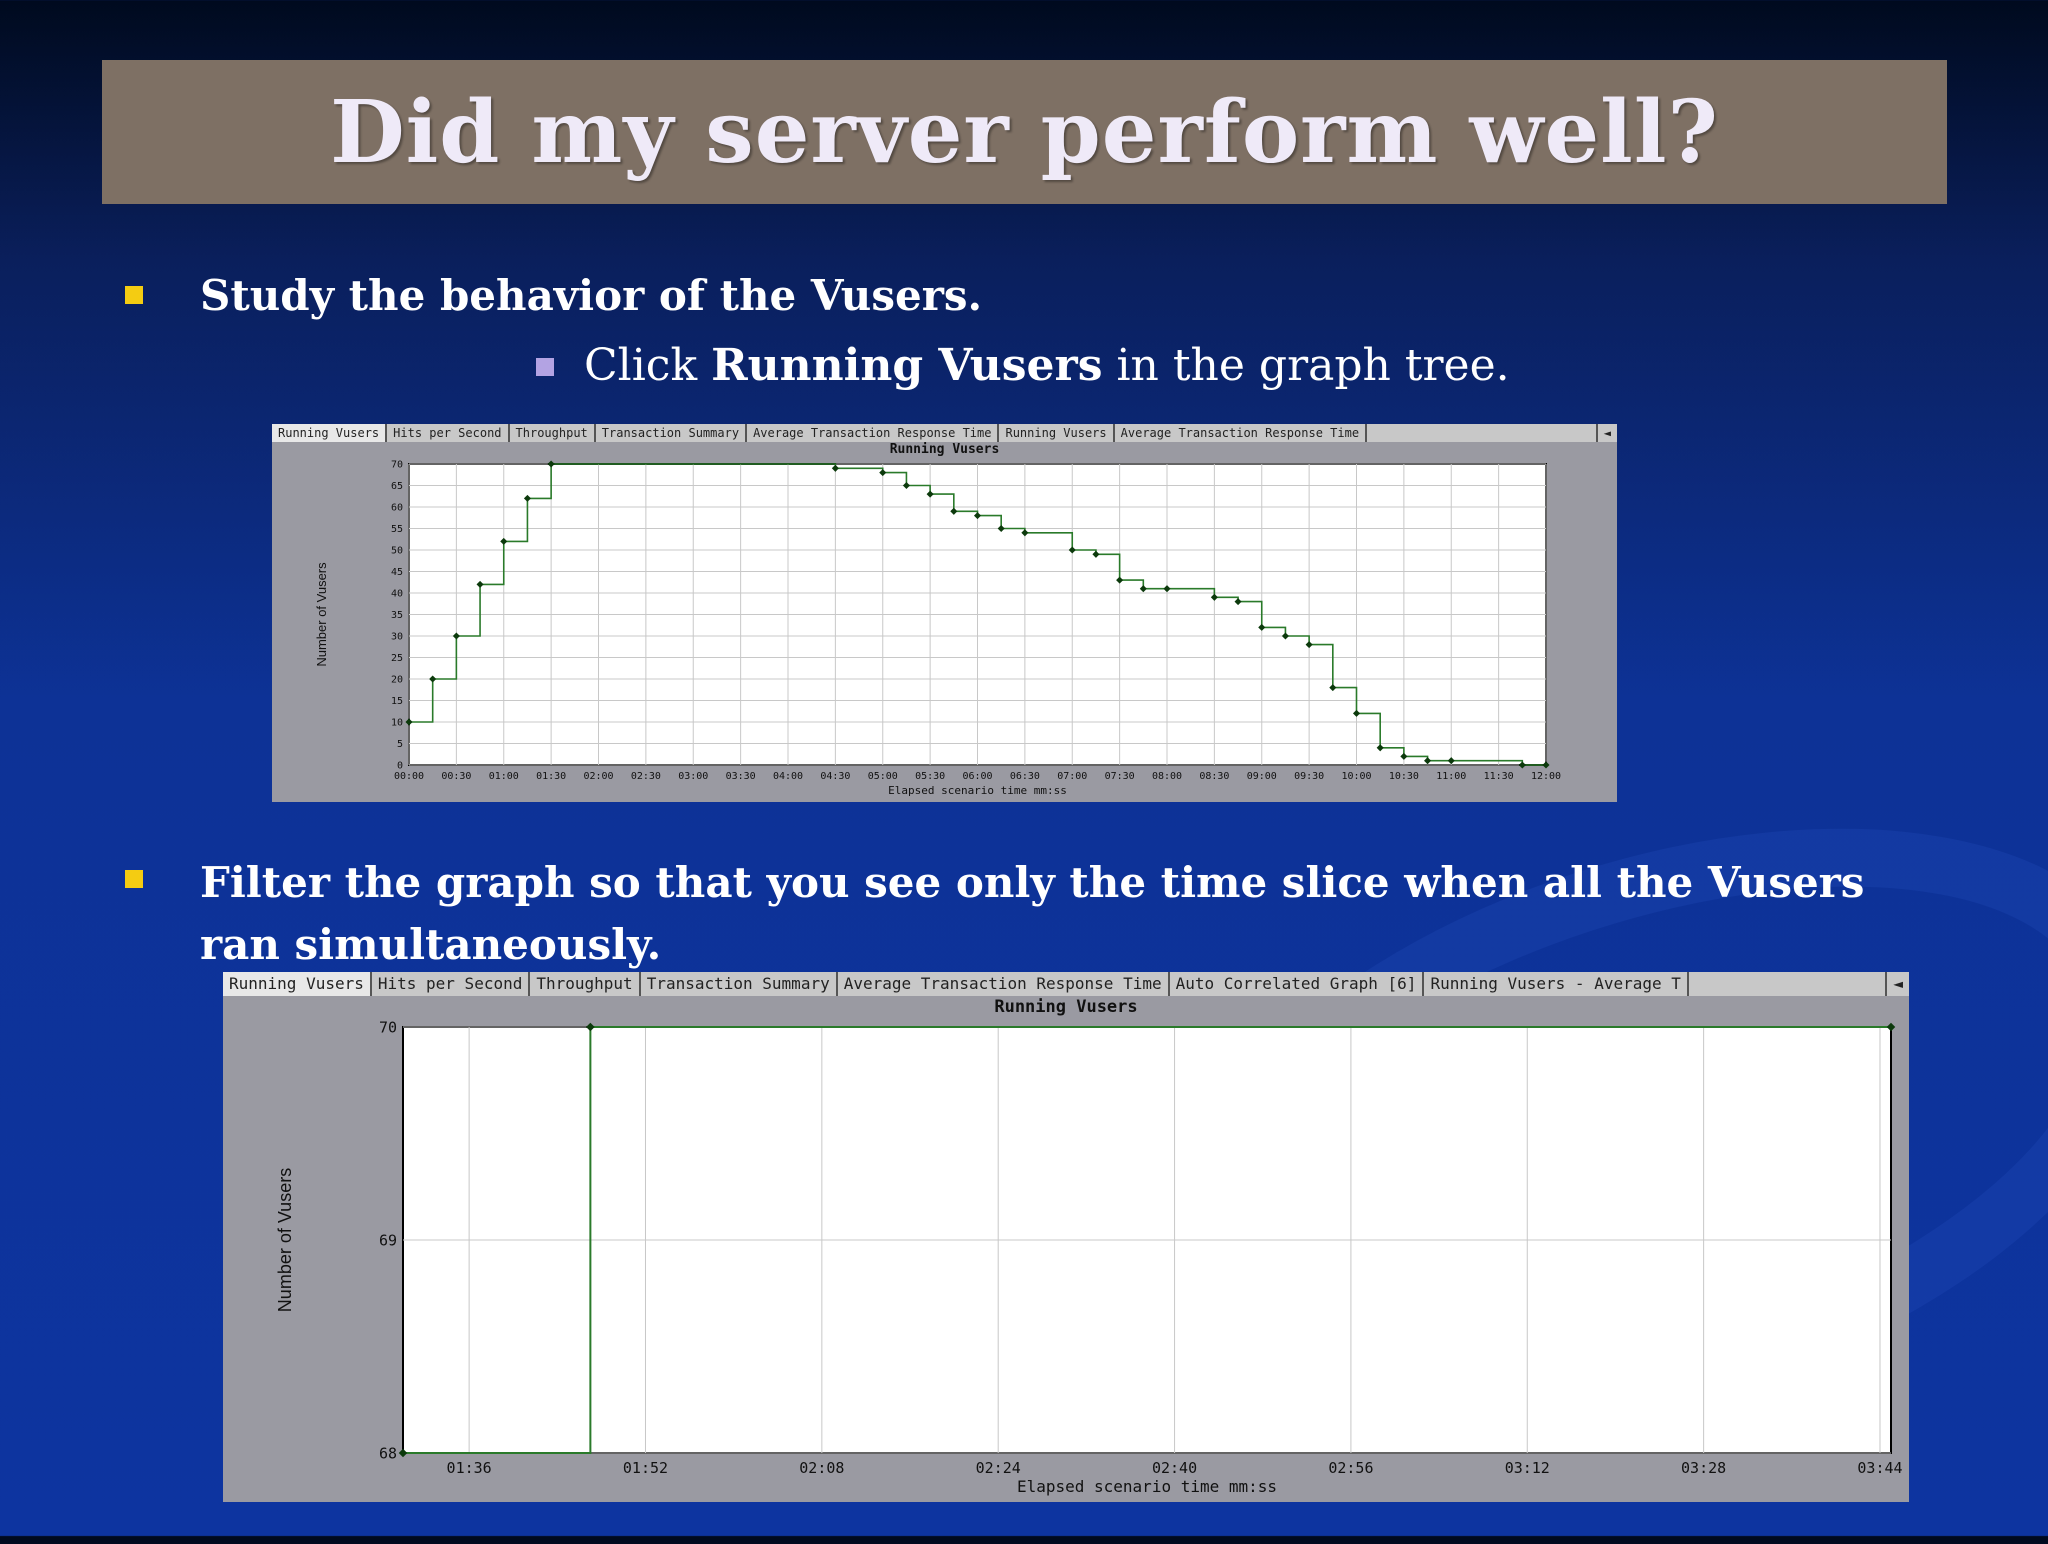  I want to click on sub-bullet-text: Click Running Vusers in the graph tree., so click(1047, 366).